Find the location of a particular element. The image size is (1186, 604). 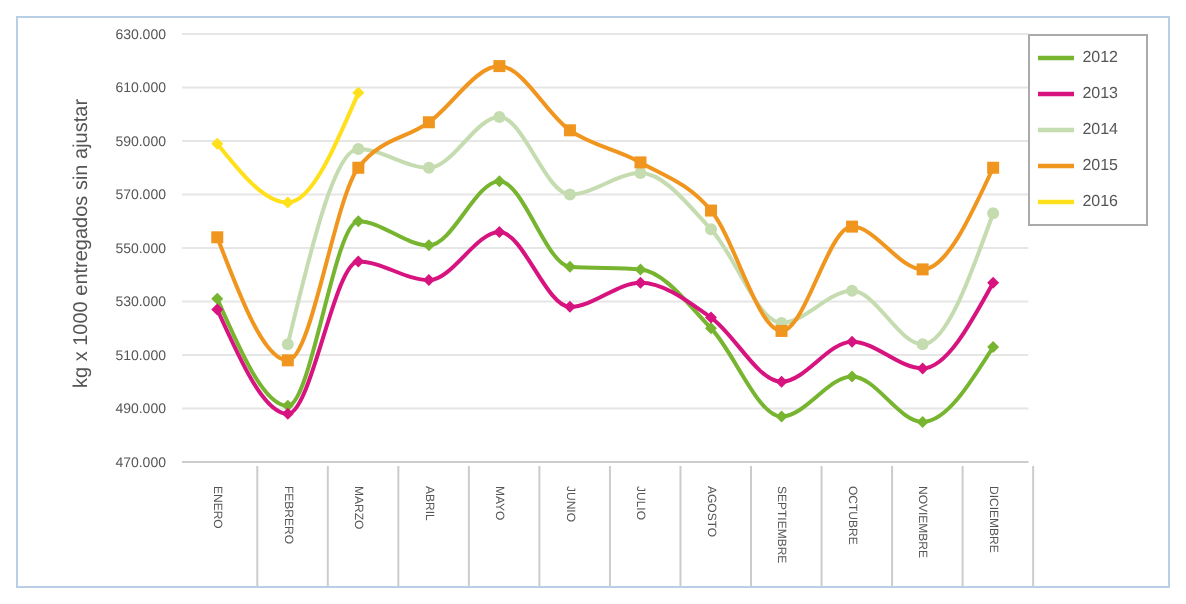

legend-label: 2014 is located at coordinates (1100, 129).